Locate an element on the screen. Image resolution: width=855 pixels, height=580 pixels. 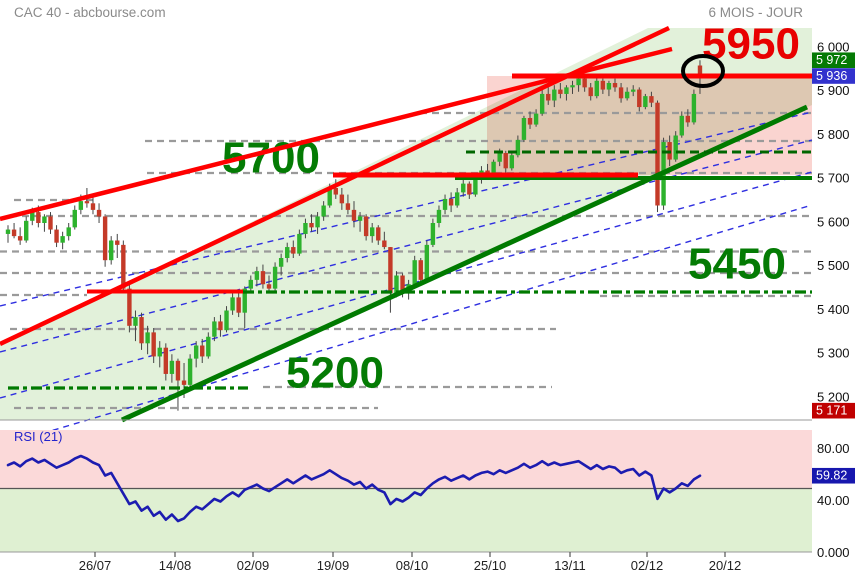
date-label: 13/11 is located at coordinates (570, 565).